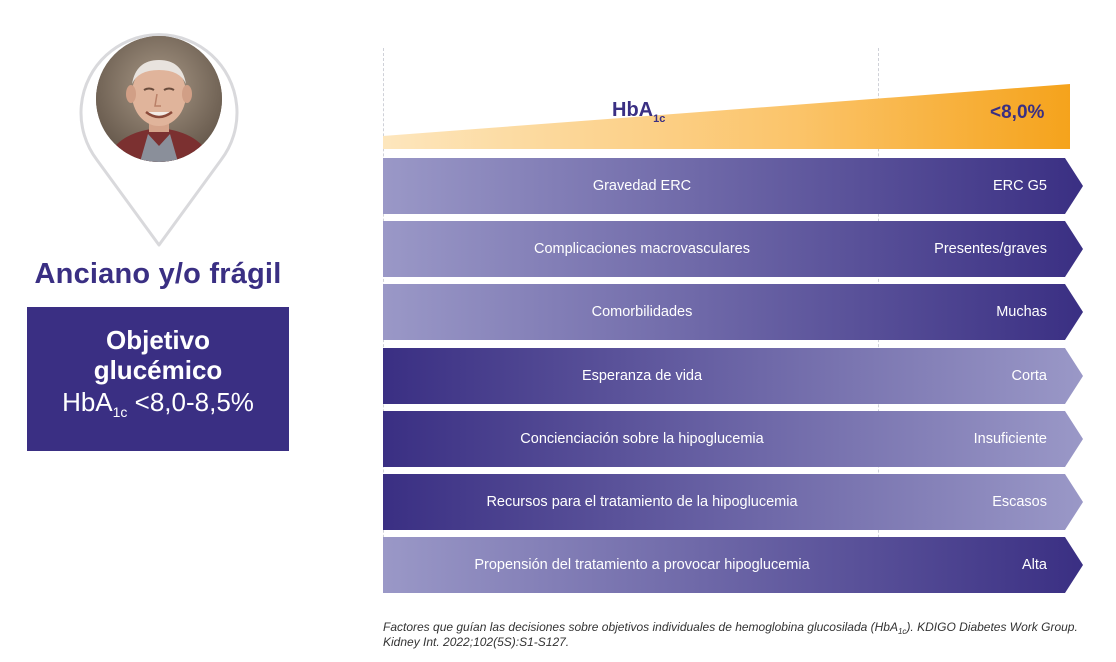  What do you see at coordinates (1019, 502) in the screenshot?
I see `factor-value: Escasos` at bounding box center [1019, 502].